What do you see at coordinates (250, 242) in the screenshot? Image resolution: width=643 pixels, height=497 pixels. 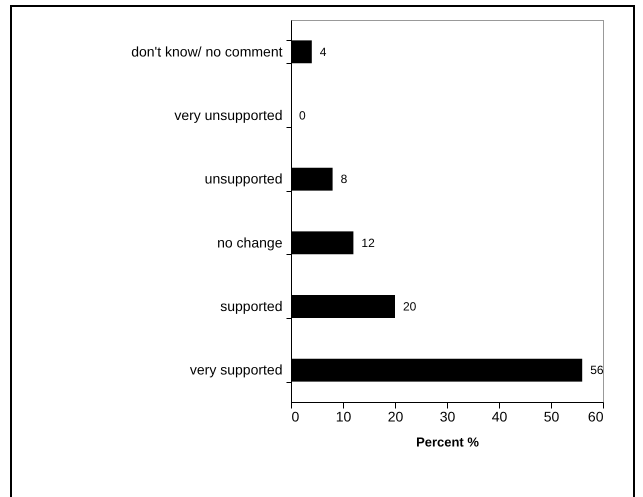 I see `y-tick-label: no change` at bounding box center [250, 242].